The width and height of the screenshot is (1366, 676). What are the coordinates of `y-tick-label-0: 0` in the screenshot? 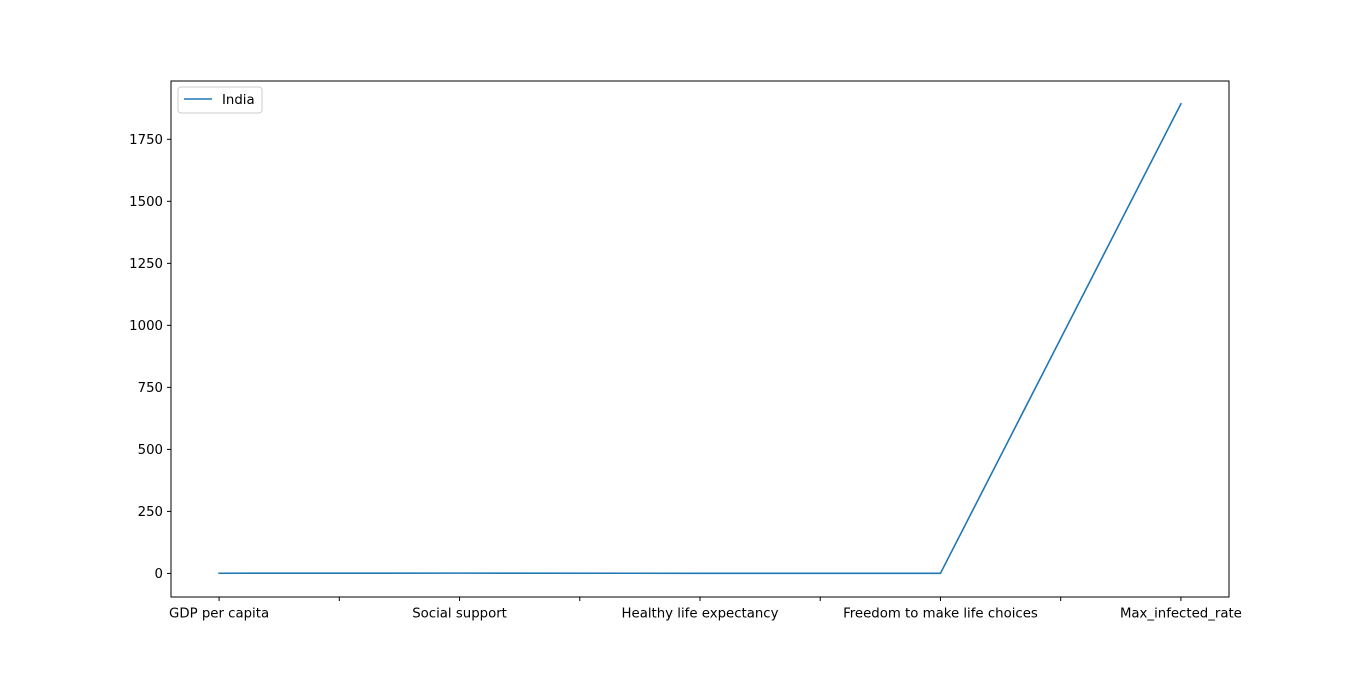 It's located at (159, 574).